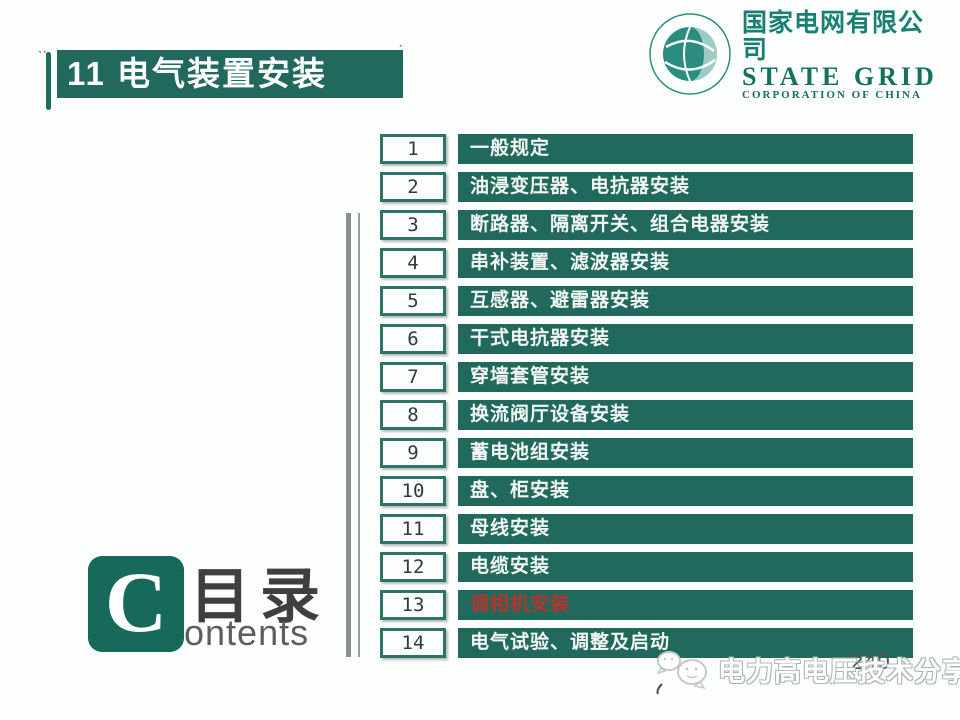  I want to click on toc-row: 1 一般规定, so click(480, 149).